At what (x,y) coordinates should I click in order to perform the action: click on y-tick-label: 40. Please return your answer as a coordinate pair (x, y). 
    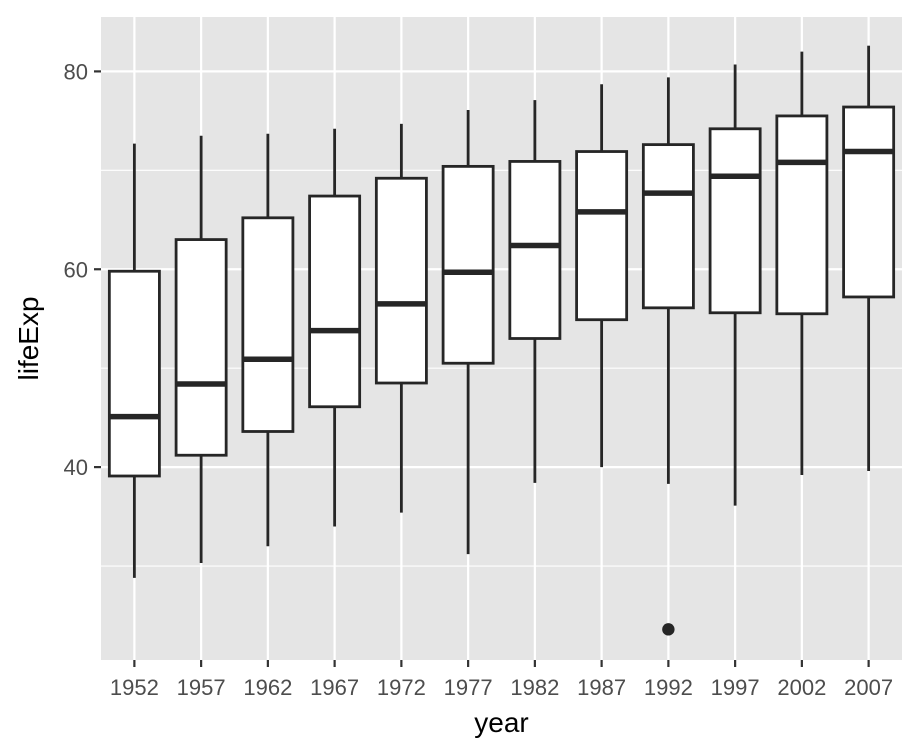
    Looking at the image, I should click on (76, 467).